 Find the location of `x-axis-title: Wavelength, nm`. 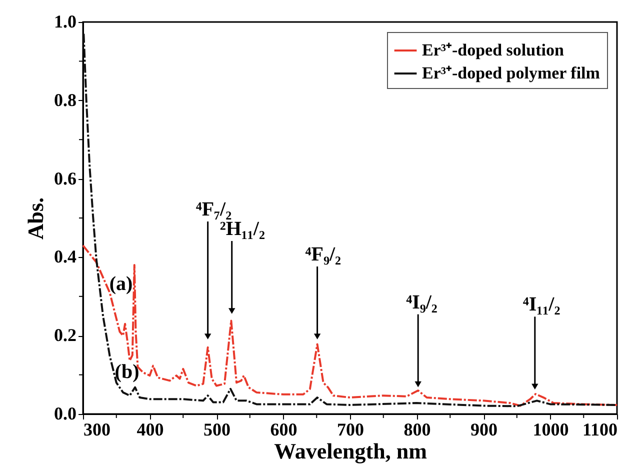

x-axis-title: Wavelength, nm is located at coordinates (350, 451).